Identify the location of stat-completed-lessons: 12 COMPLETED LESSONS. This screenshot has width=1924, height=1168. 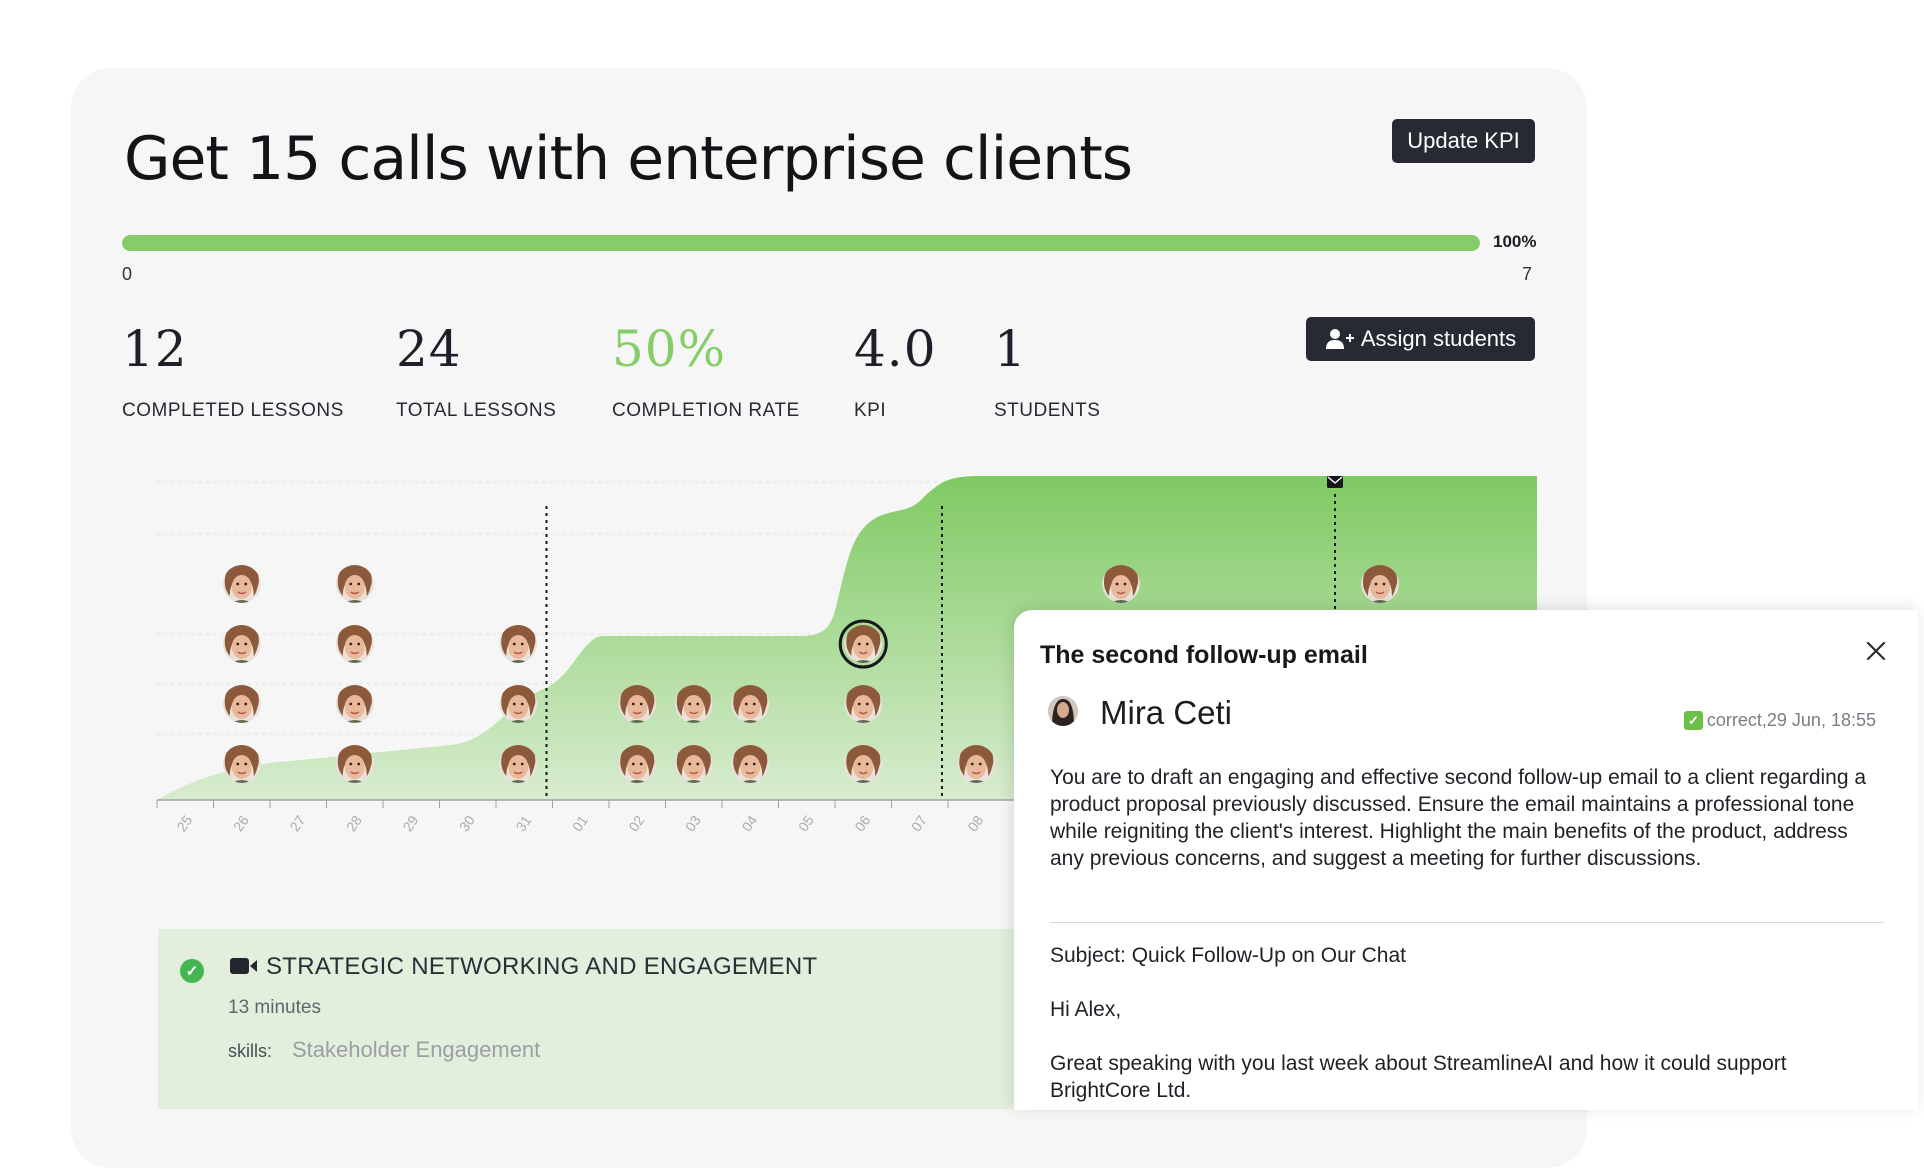
(233, 373).